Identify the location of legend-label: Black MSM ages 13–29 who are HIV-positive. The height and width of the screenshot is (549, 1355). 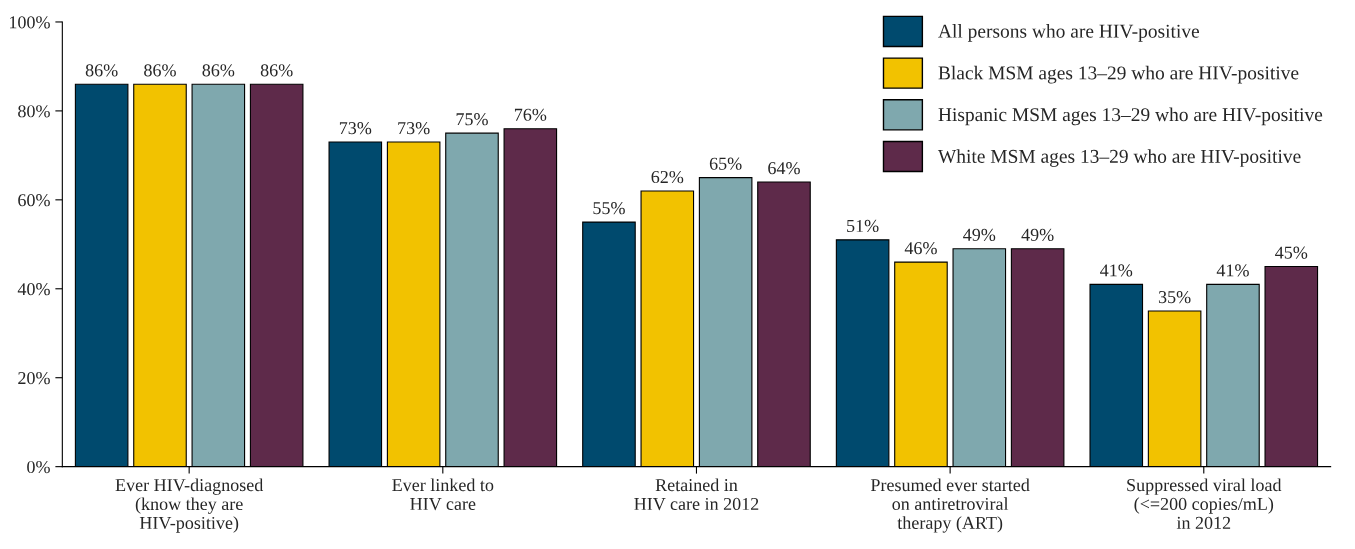
(1118, 74).